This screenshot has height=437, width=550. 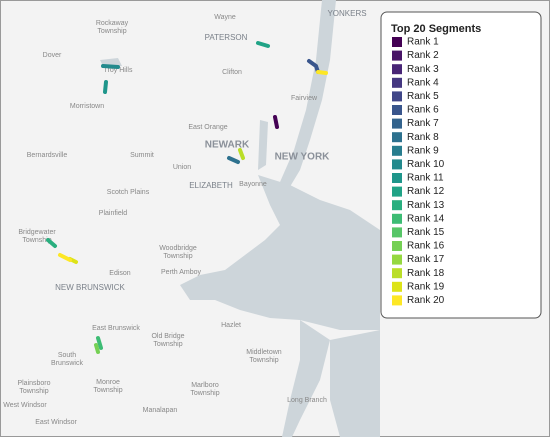 I want to click on legend-label: Rank 13, so click(x=426, y=205).